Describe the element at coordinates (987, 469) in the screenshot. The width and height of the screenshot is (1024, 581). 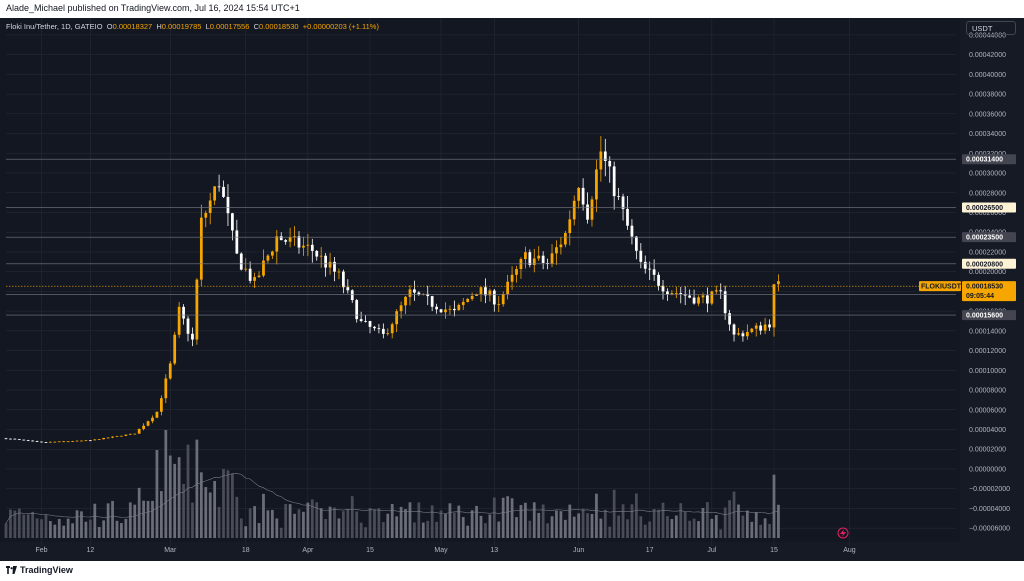
I see `y-tick-label: 0.00000000` at that location.